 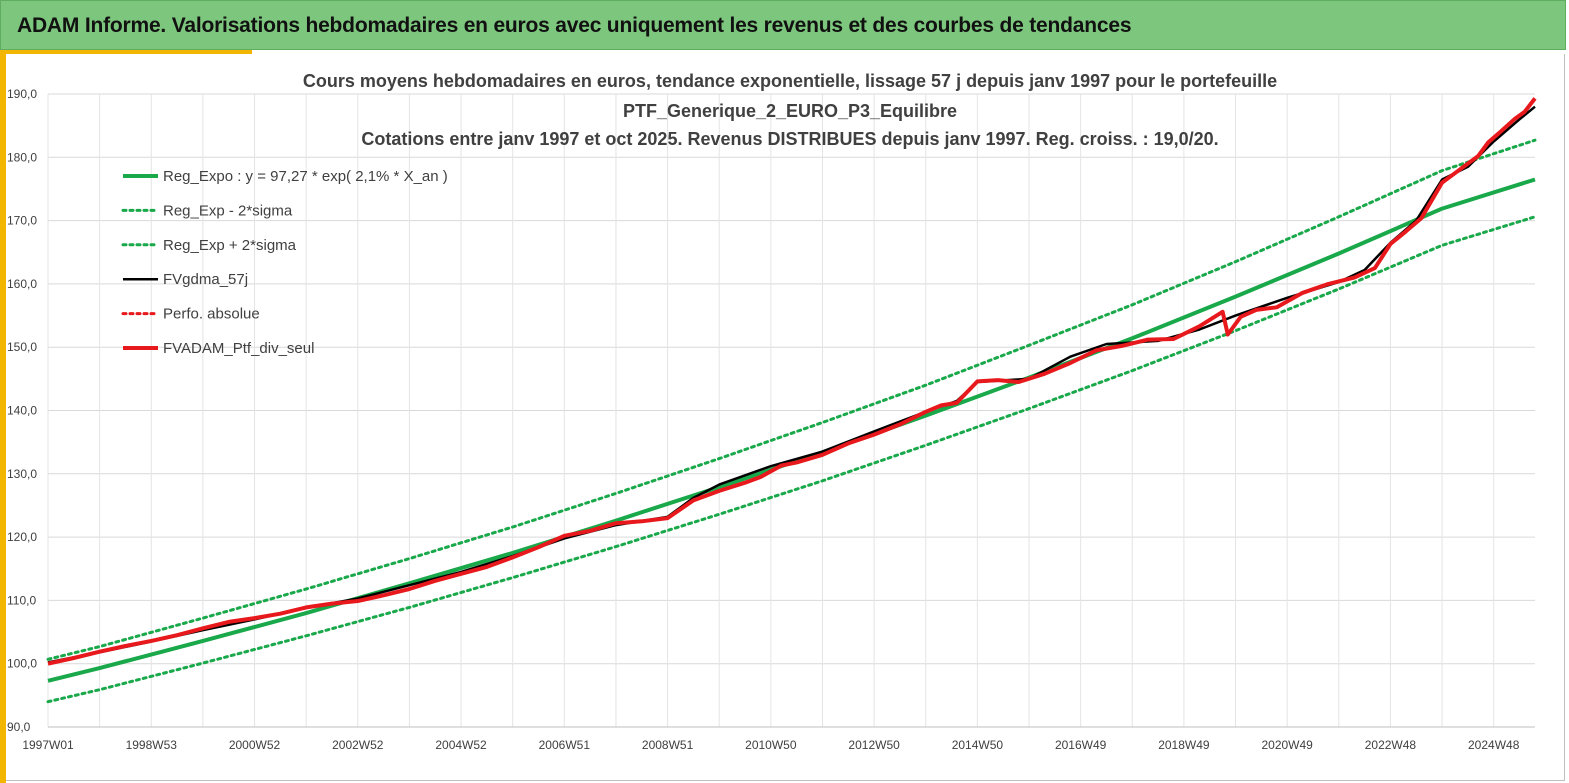 I want to click on y-tick-label: 130,0, so click(x=22, y=474).